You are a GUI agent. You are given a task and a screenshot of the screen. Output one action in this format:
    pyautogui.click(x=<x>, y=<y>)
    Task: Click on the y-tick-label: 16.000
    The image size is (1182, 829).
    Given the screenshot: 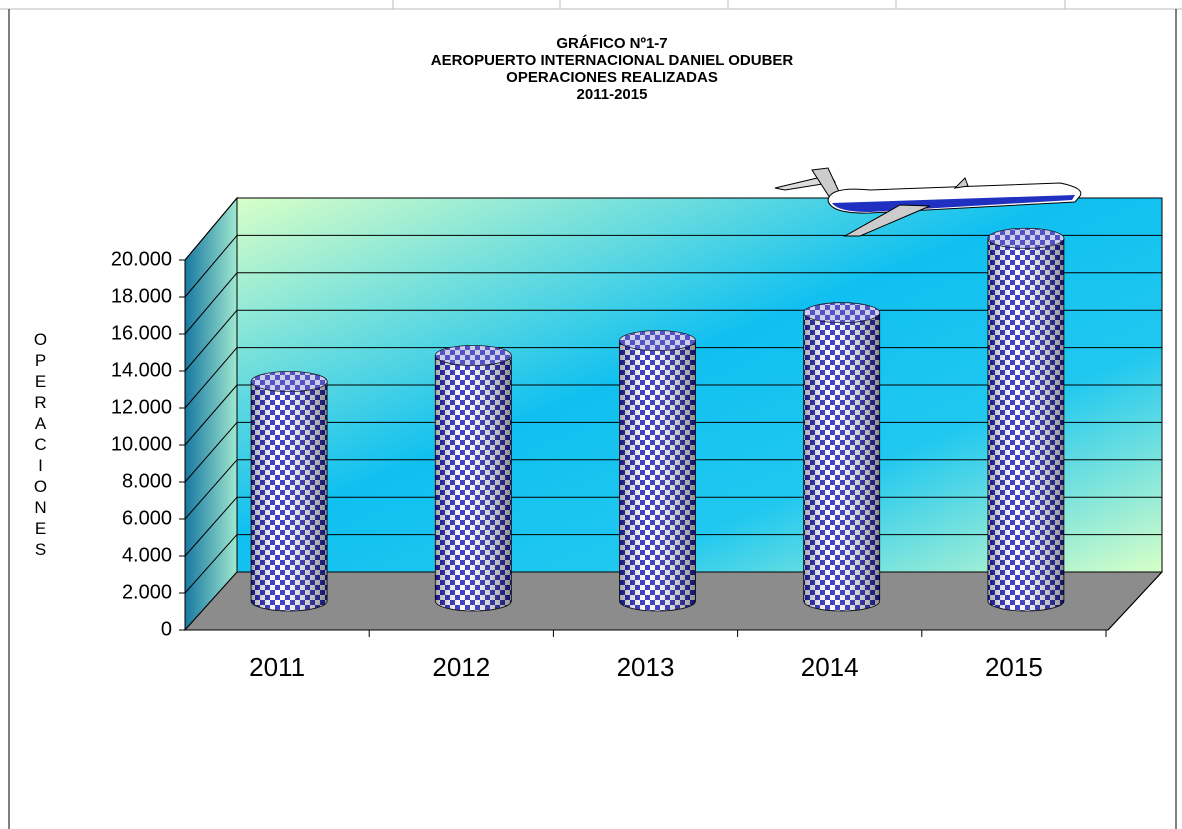 What is the action you would take?
    pyautogui.click(x=141, y=333)
    